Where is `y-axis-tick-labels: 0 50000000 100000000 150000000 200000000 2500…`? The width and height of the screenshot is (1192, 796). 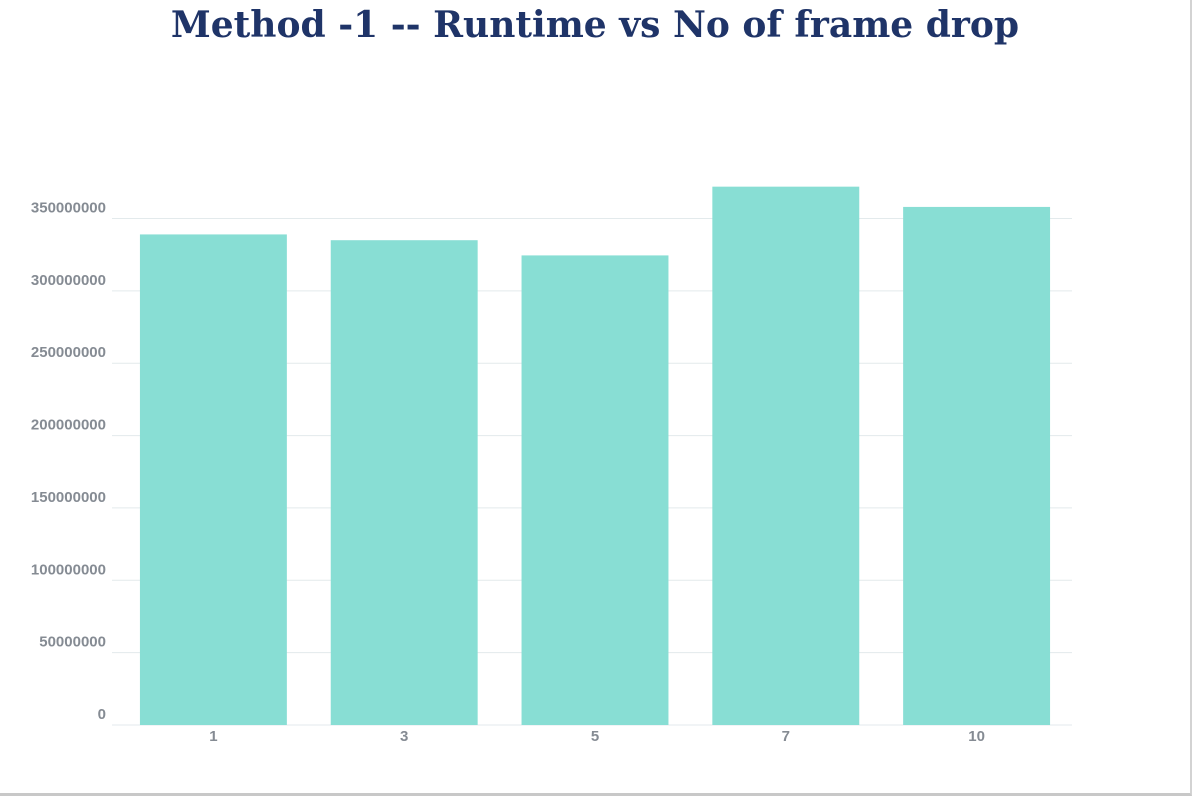 y-axis-tick-labels: 0 50000000 100000000 150000000 200000000 2500… is located at coordinates (68, 462).